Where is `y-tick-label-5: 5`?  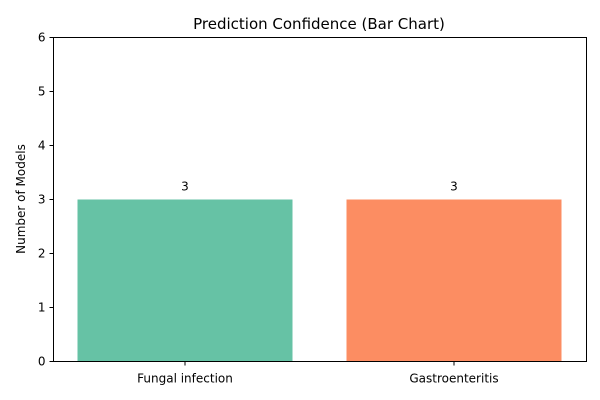 y-tick-label-5: 5 is located at coordinates (42, 92).